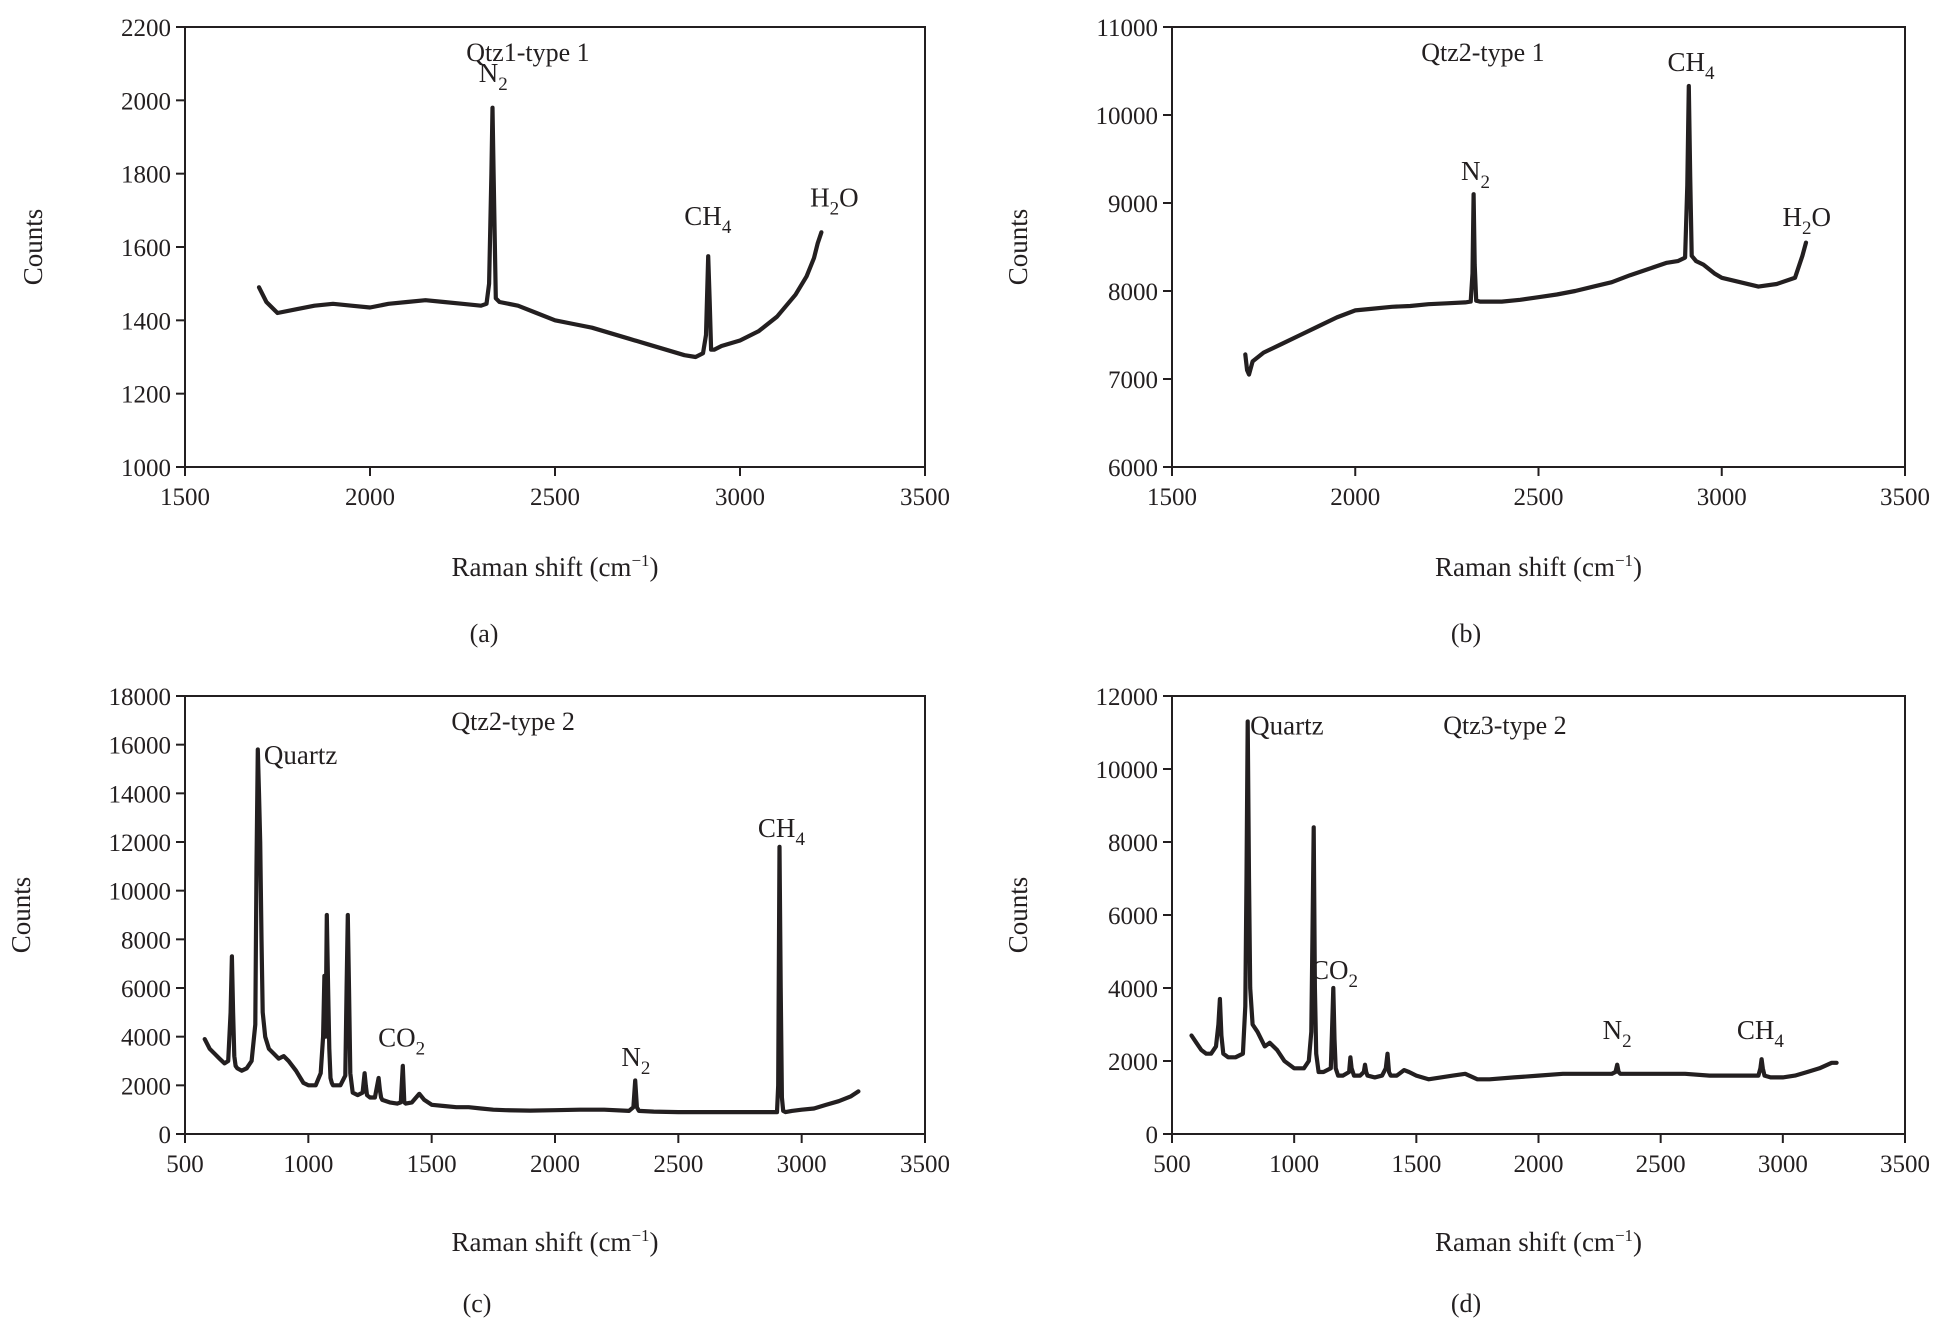 The width and height of the screenshot is (1939, 1329). I want to click on peak-annotation-main: Quartz, so click(300, 755).